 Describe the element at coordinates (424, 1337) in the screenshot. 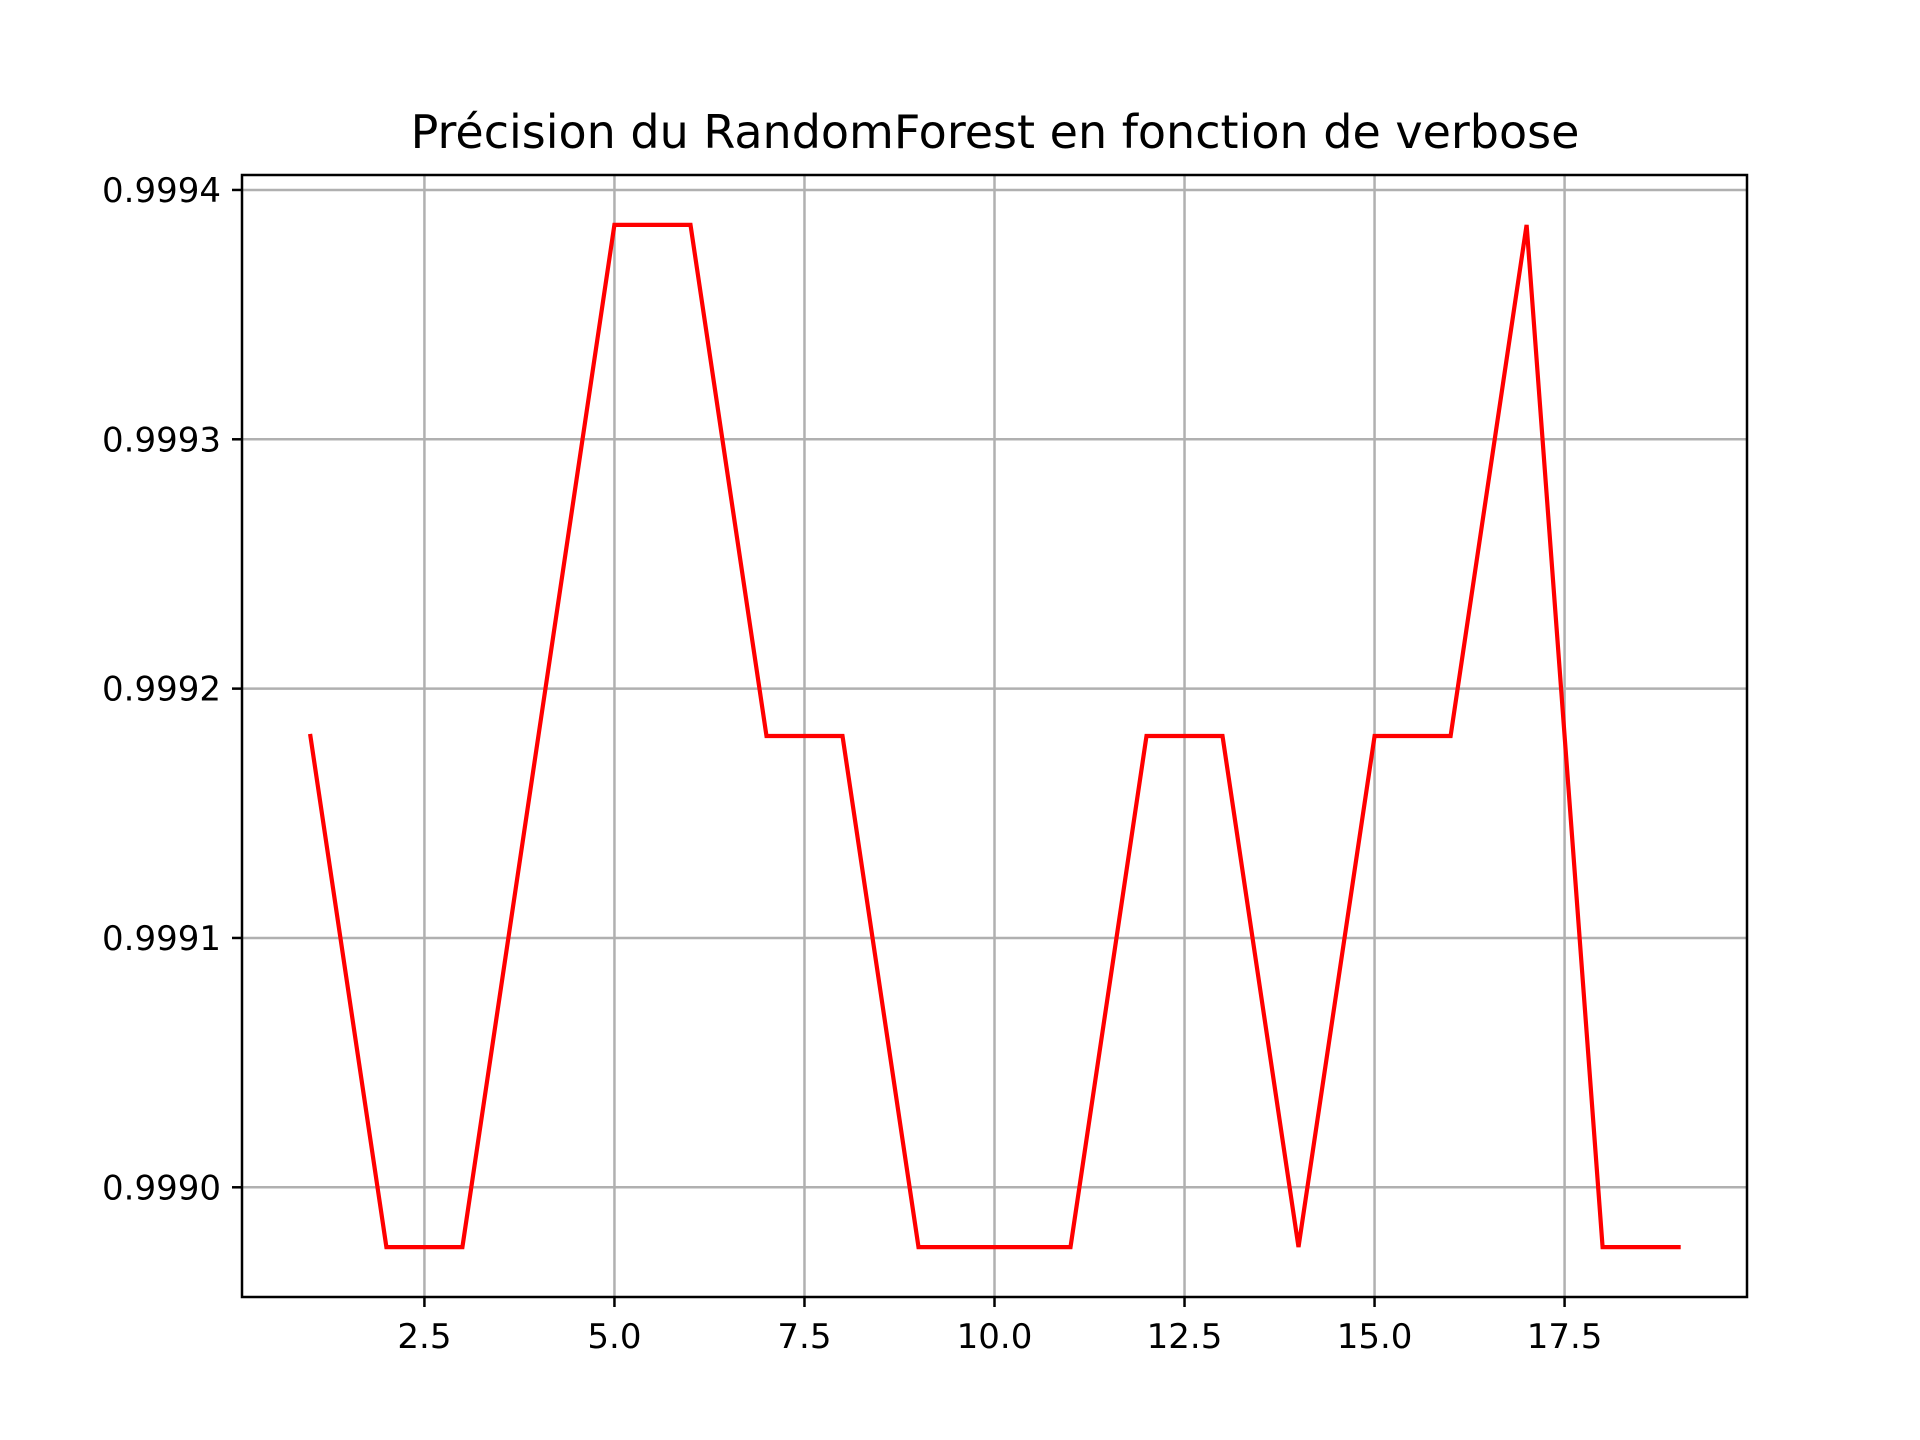

I see `x-tick-label: 2.5` at that location.